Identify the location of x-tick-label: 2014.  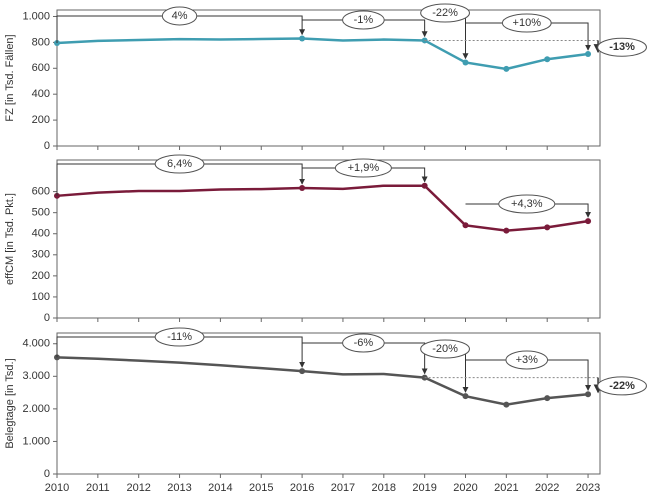
(220, 487).